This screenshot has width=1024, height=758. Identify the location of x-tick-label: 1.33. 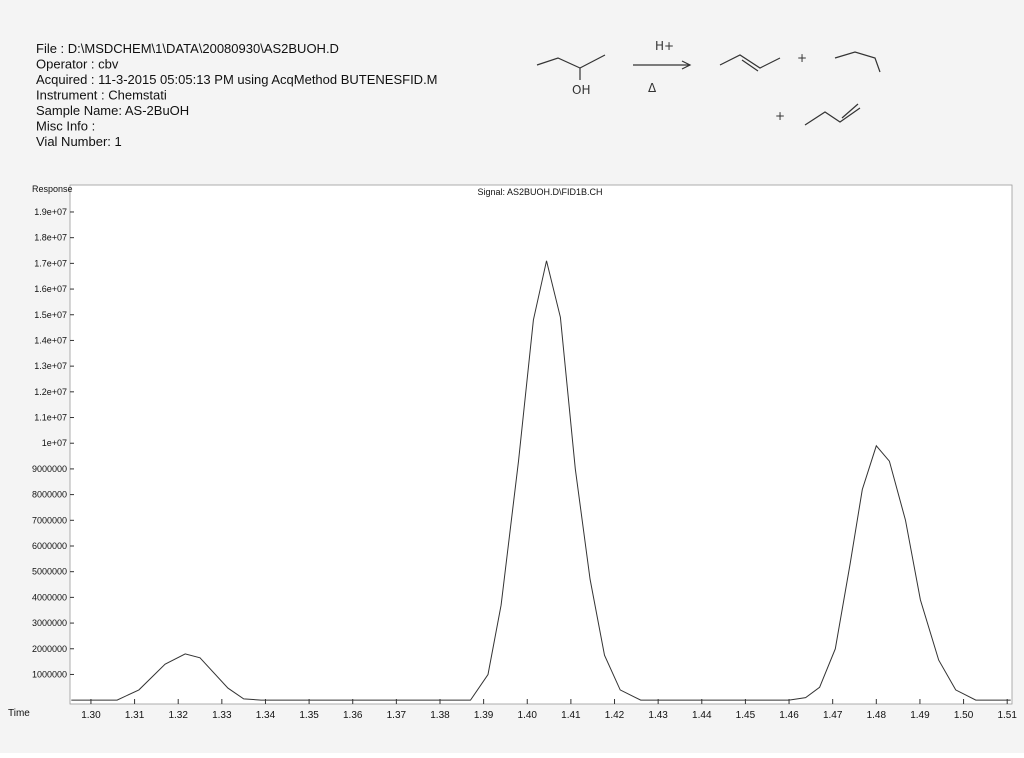
(222, 715).